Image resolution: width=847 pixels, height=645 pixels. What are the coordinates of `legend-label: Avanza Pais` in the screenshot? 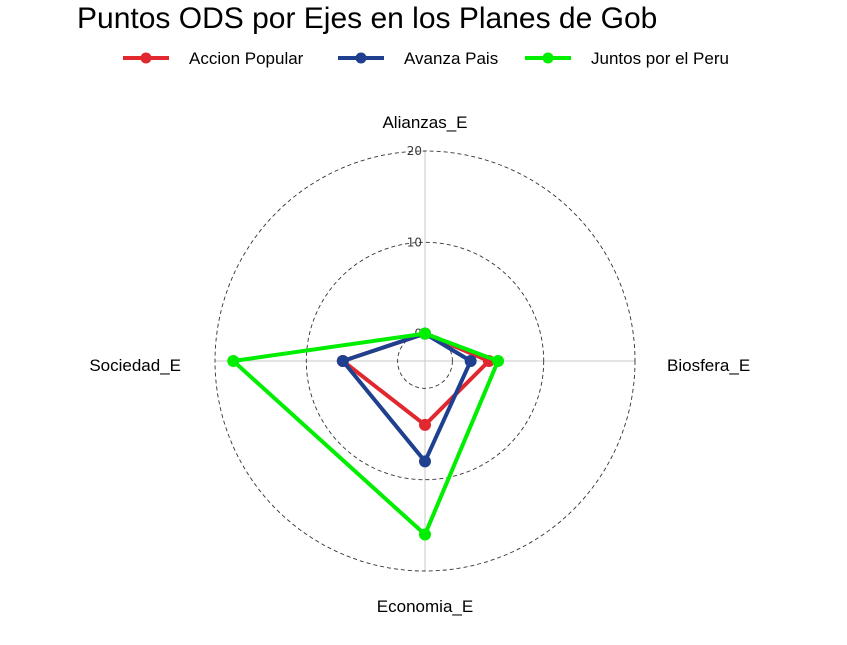 It's located at (451, 58).